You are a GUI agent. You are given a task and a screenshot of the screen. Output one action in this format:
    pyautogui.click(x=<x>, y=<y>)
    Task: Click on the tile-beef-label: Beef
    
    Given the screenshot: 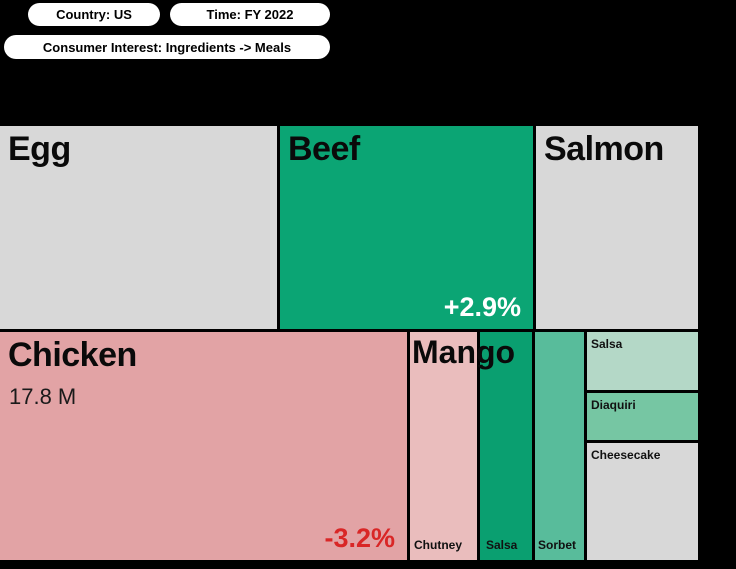 What is the action you would take?
    pyautogui.click(x=324, y=149)
    